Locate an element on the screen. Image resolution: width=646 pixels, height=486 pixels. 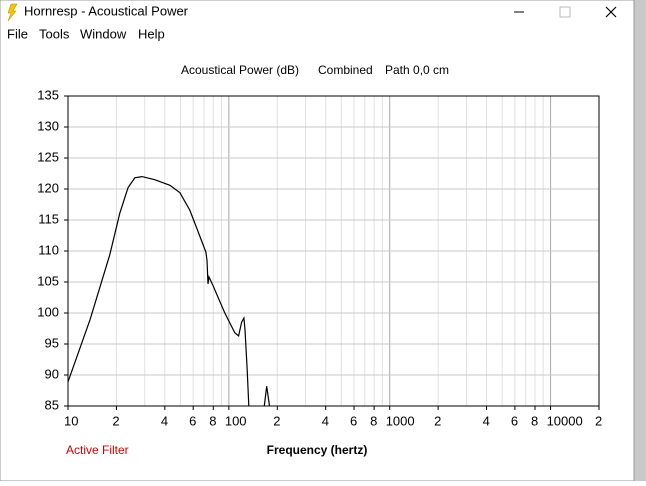
chart-title: Acoustical Power (dB) is located at coordinates (240, 70).